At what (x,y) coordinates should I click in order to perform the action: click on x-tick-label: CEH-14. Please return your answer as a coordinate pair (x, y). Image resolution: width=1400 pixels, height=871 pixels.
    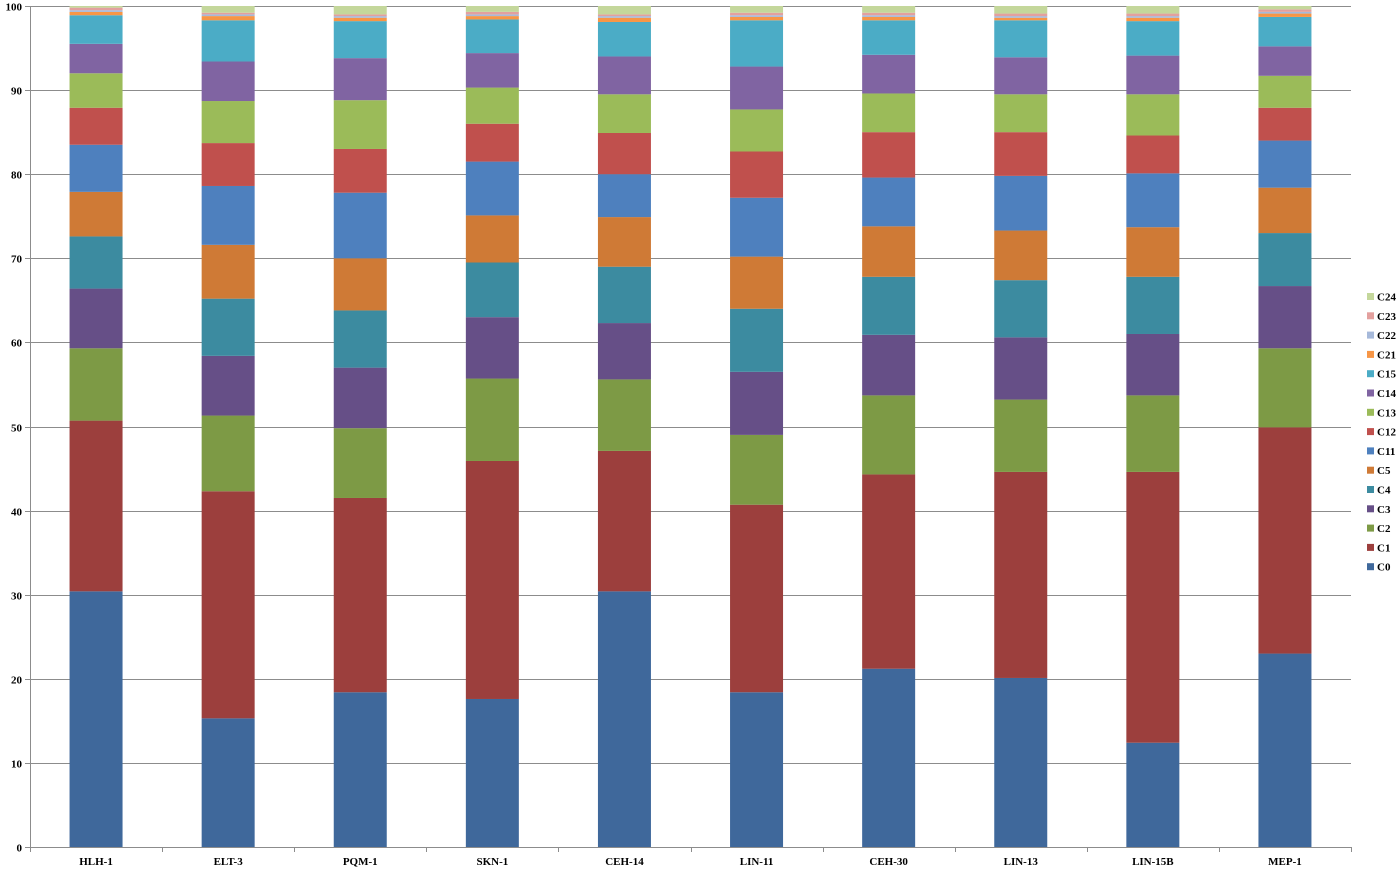
    Looking at the image, I should click on (624, 862).